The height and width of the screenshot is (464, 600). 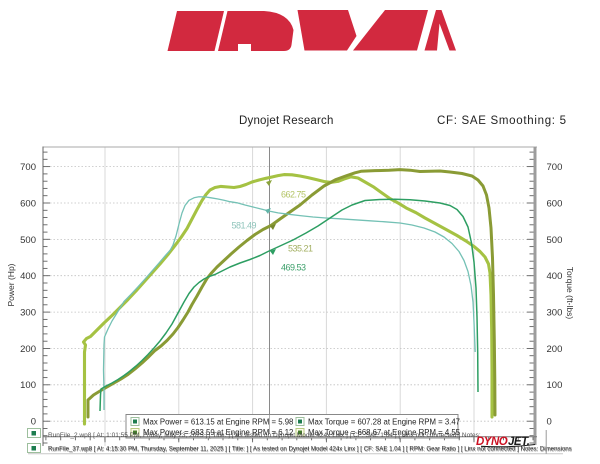 What do you see at coordinates (519, 442) in the screenshot?
I see `svg-text: JET.` at bounding box center [519, 442].